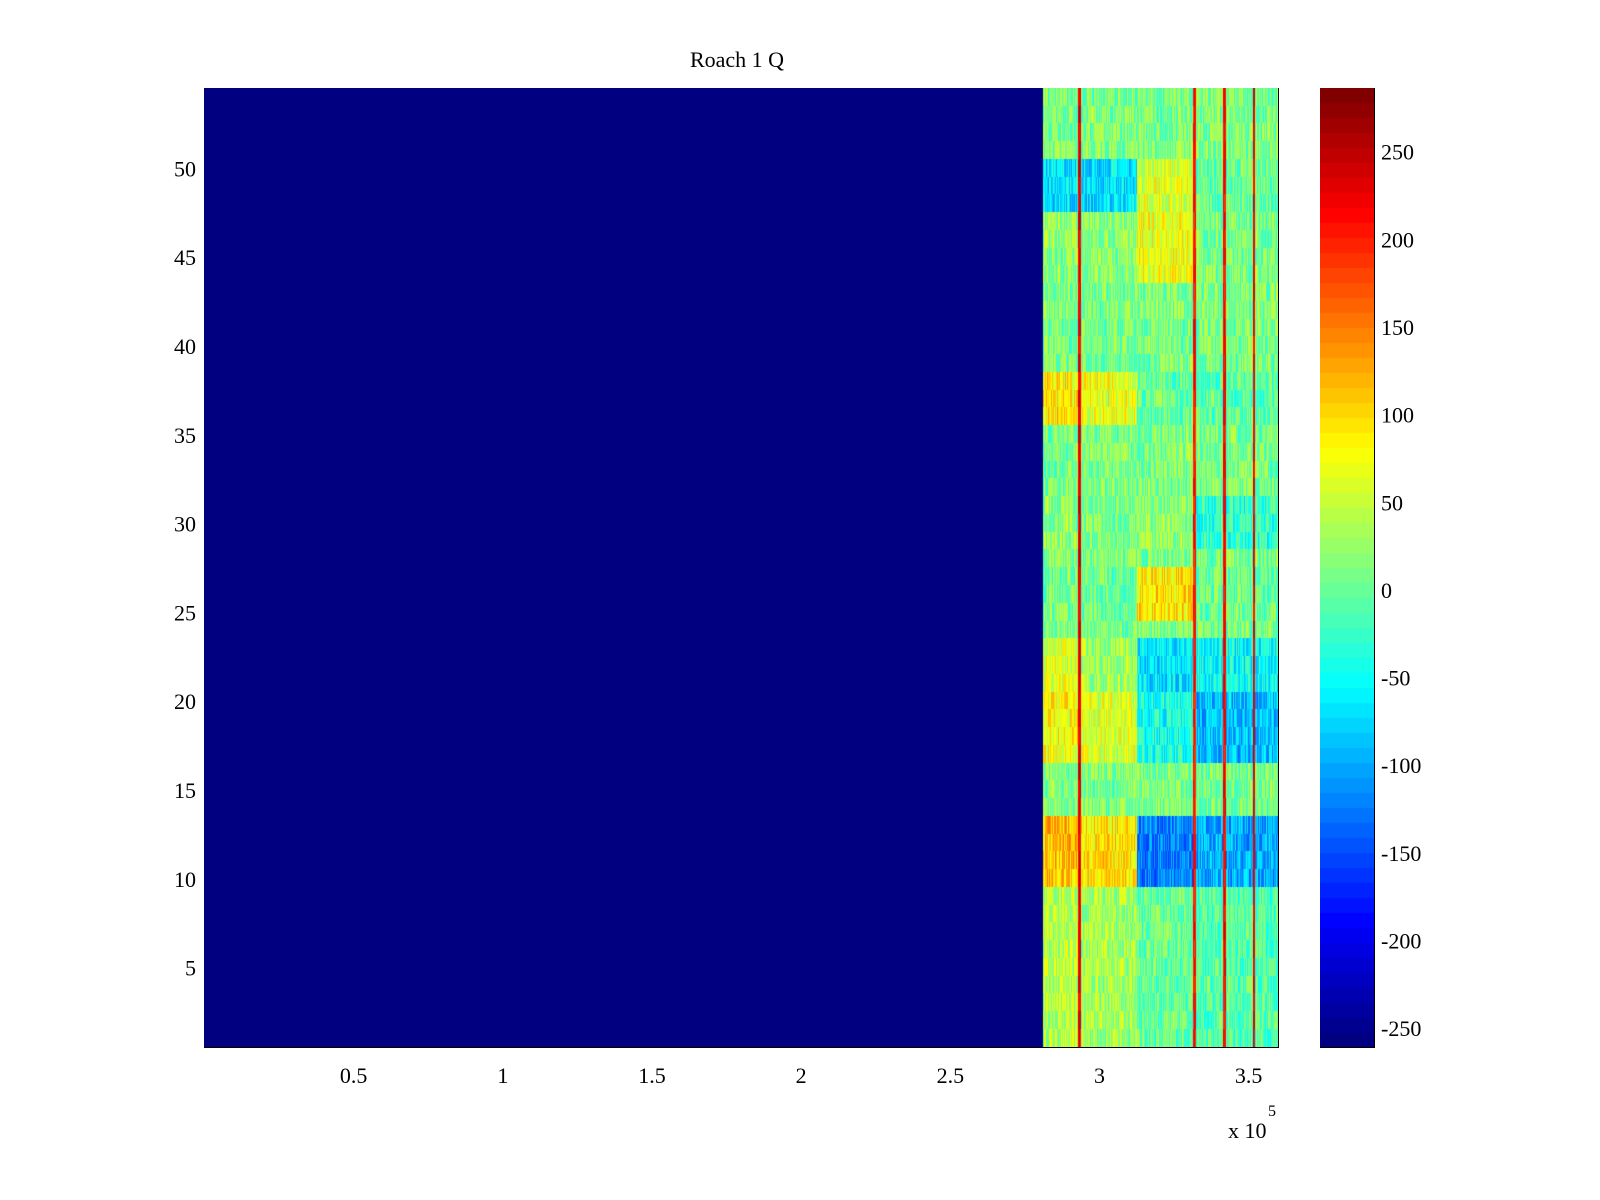 Image resolution: width=1600 pixels, height=1200 pixels. What do you see at coordinates (1397, 152) in the screenshot?
I see `colorbar-tick-label: 250` at bounding box center [1397, 152].